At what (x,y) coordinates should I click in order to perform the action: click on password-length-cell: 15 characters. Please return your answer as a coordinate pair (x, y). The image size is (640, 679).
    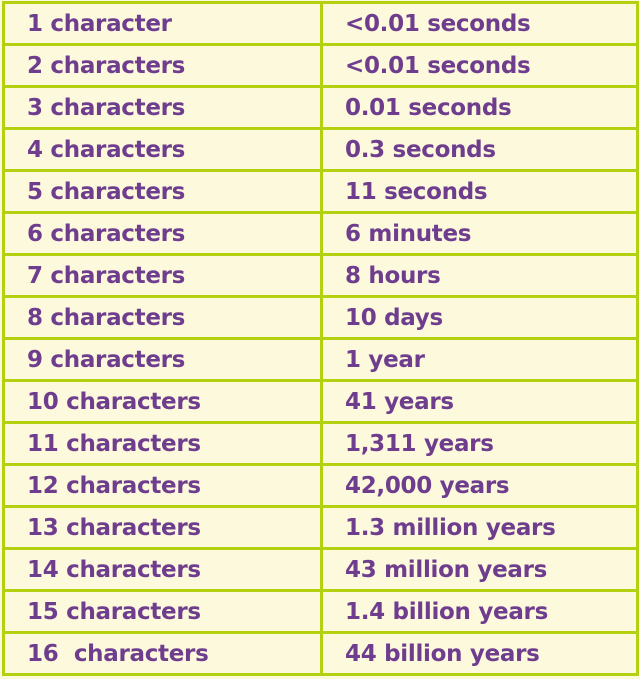
    Looking at the image, I should click on (162, 611).